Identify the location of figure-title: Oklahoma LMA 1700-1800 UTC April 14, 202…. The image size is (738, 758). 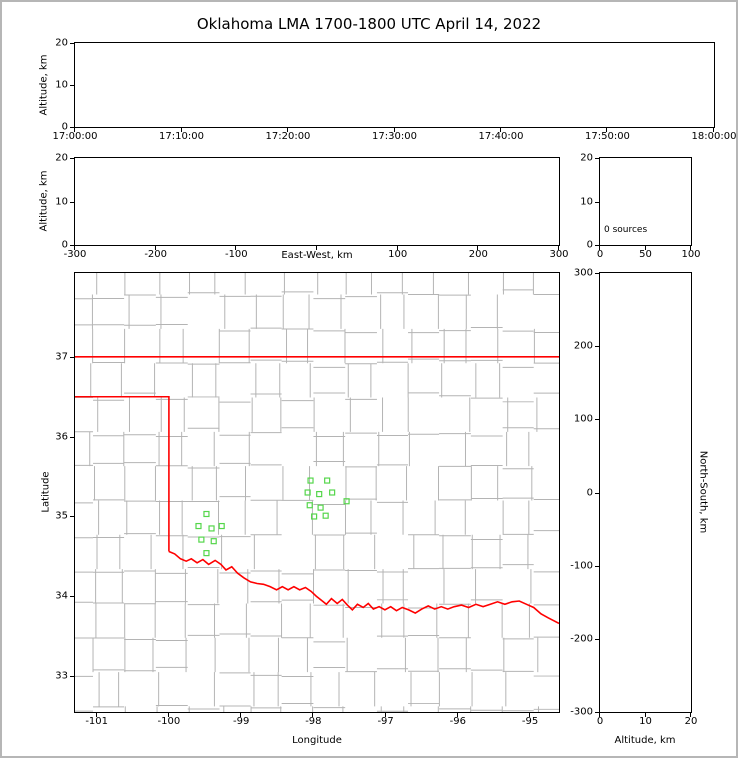
(369, 24).